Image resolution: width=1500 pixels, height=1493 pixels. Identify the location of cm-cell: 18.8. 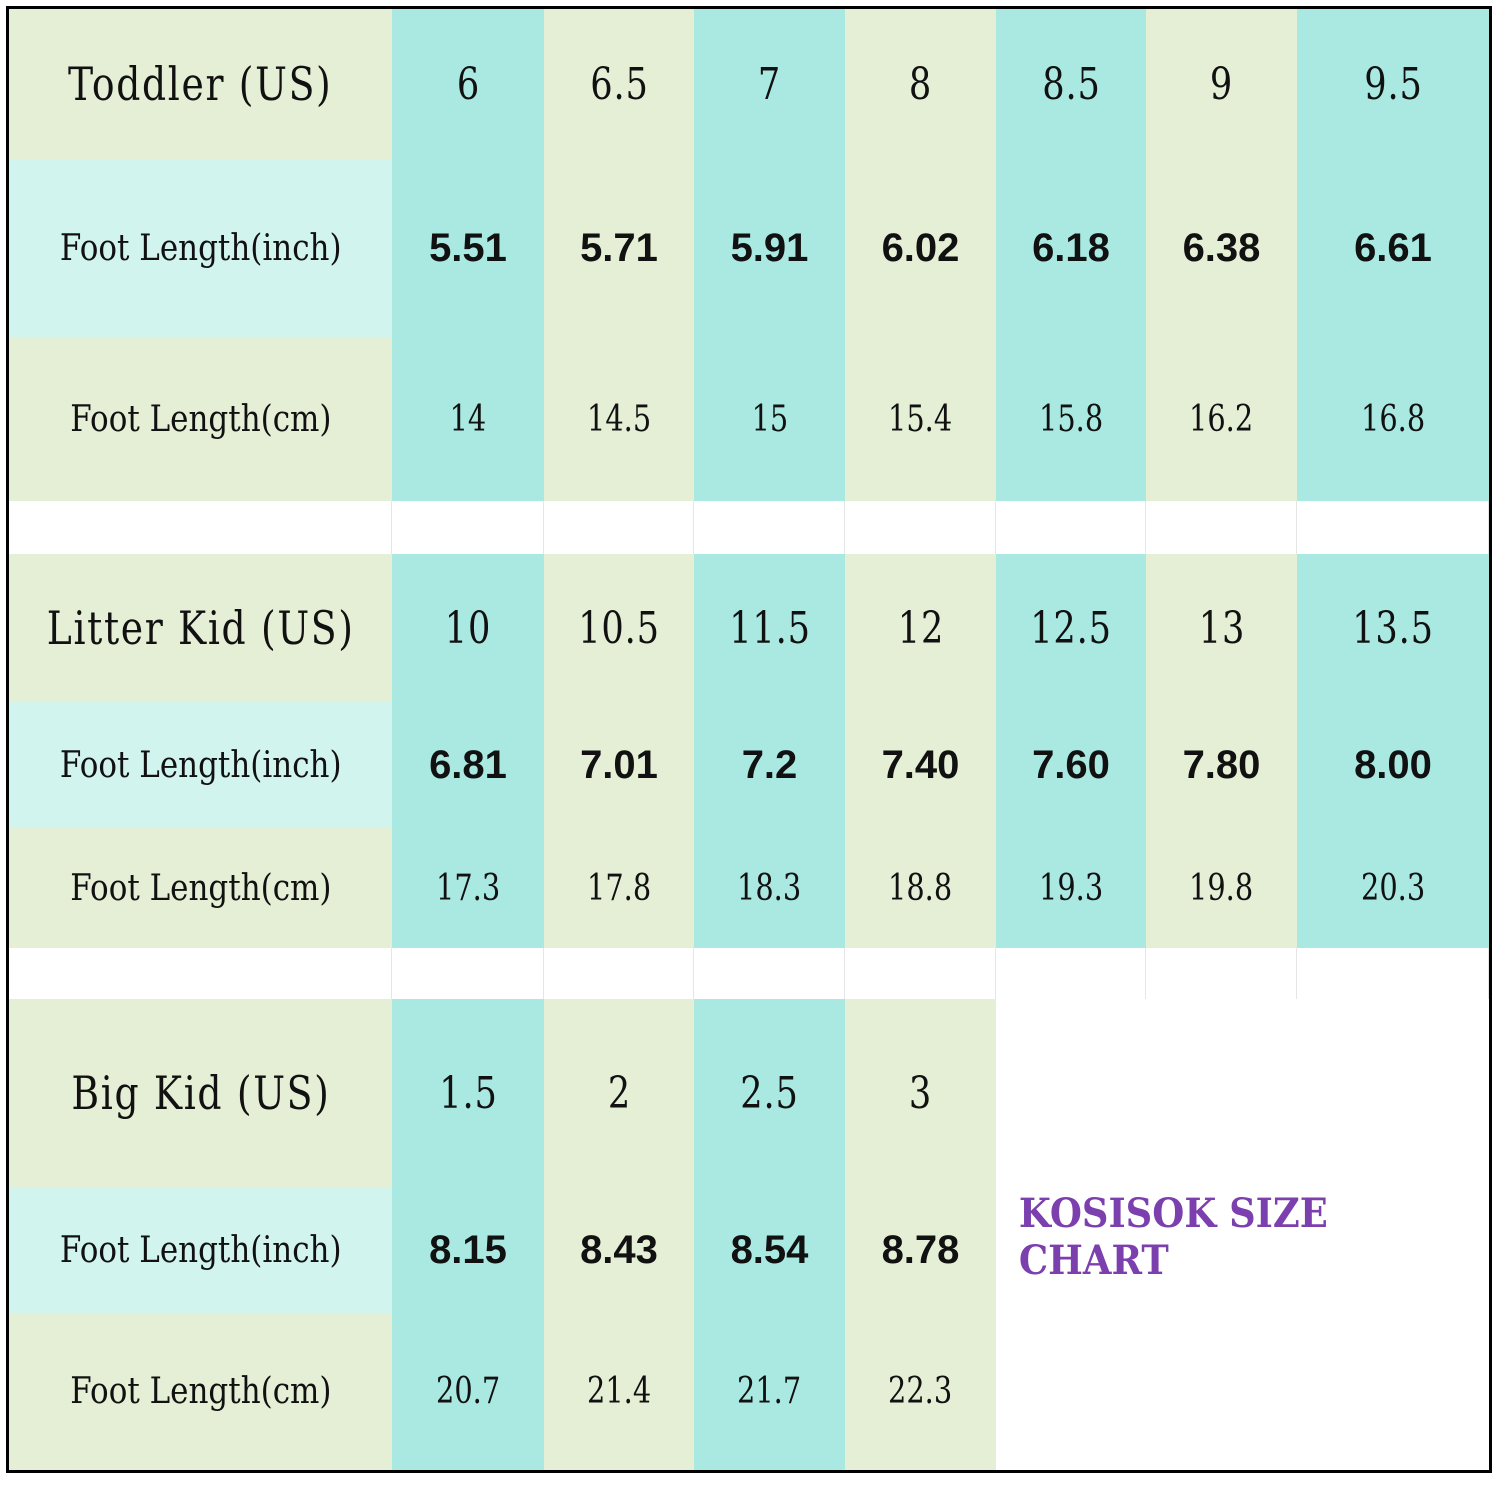
(920, 888).